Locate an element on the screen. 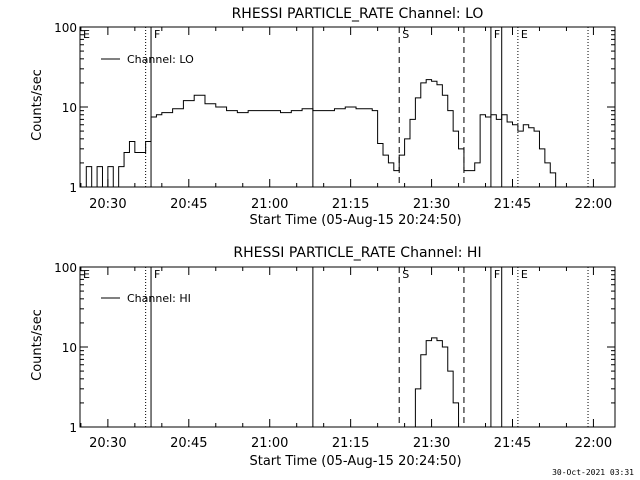  chart-title: RHESSI PARTICLE_RATE Channel: LO is located at coordinates (358, 14).